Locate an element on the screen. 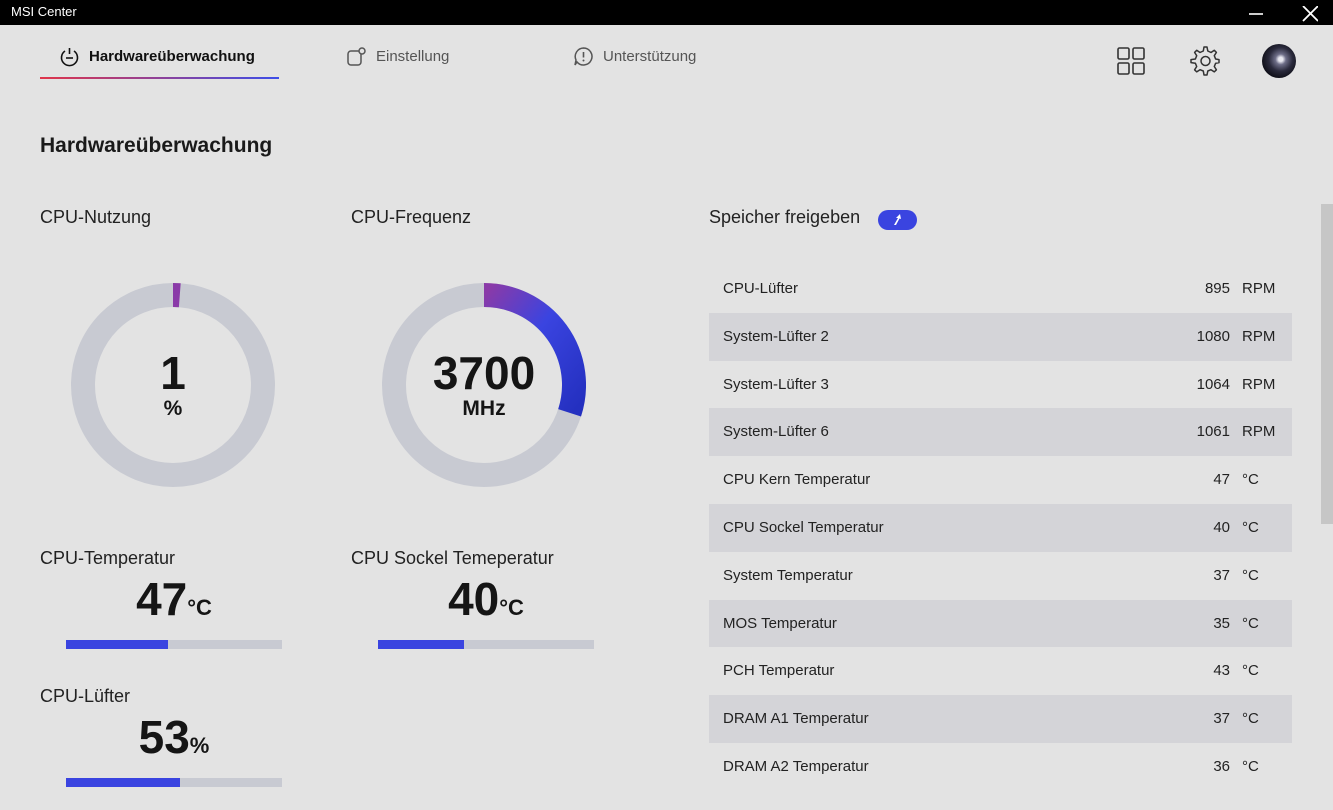  cpu-fan-bar is located at coordinates (174, 782).